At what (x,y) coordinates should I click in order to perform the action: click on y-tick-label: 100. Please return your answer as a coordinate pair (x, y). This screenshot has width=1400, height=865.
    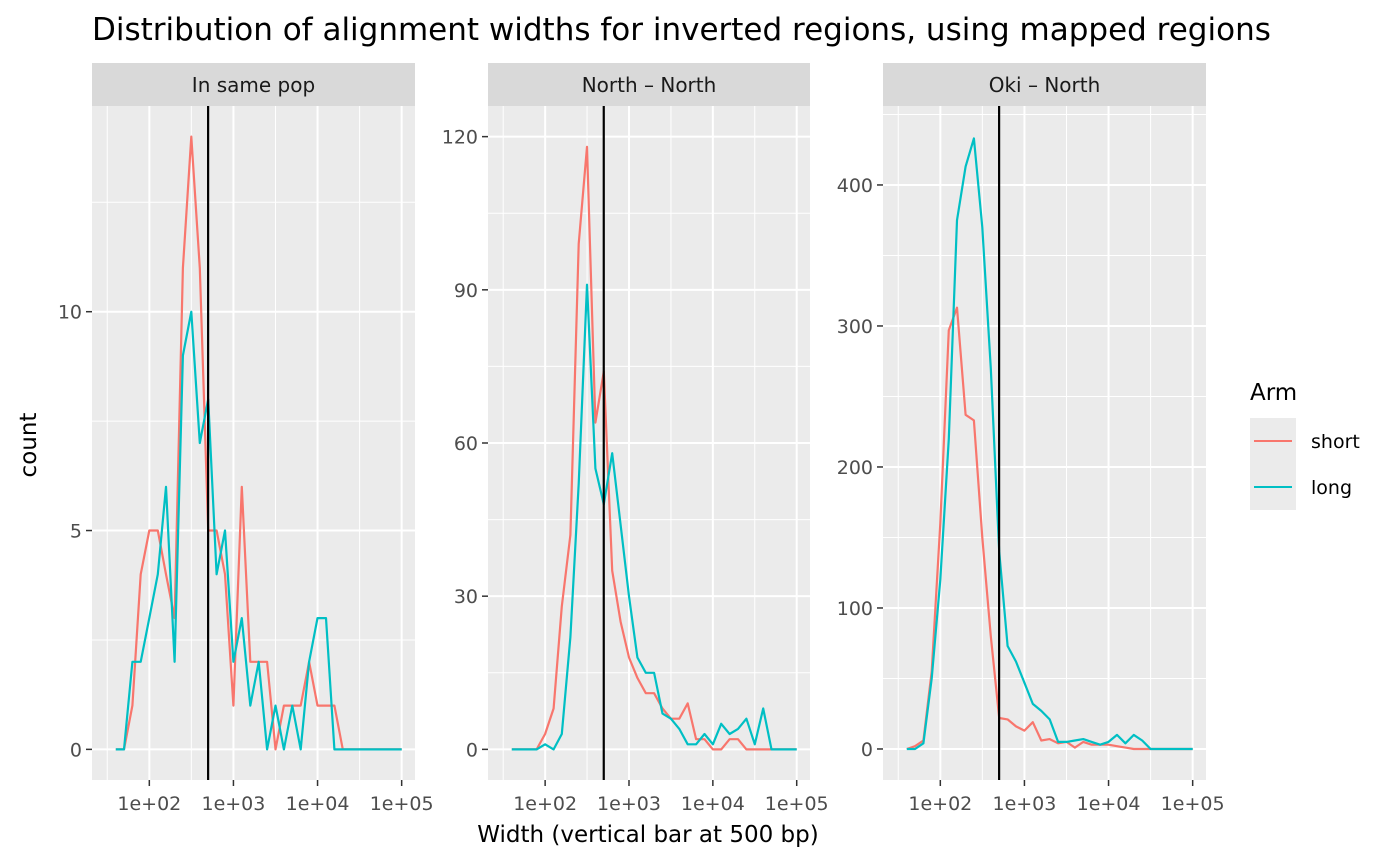
    Looking at the image, I should click on (855, 609).